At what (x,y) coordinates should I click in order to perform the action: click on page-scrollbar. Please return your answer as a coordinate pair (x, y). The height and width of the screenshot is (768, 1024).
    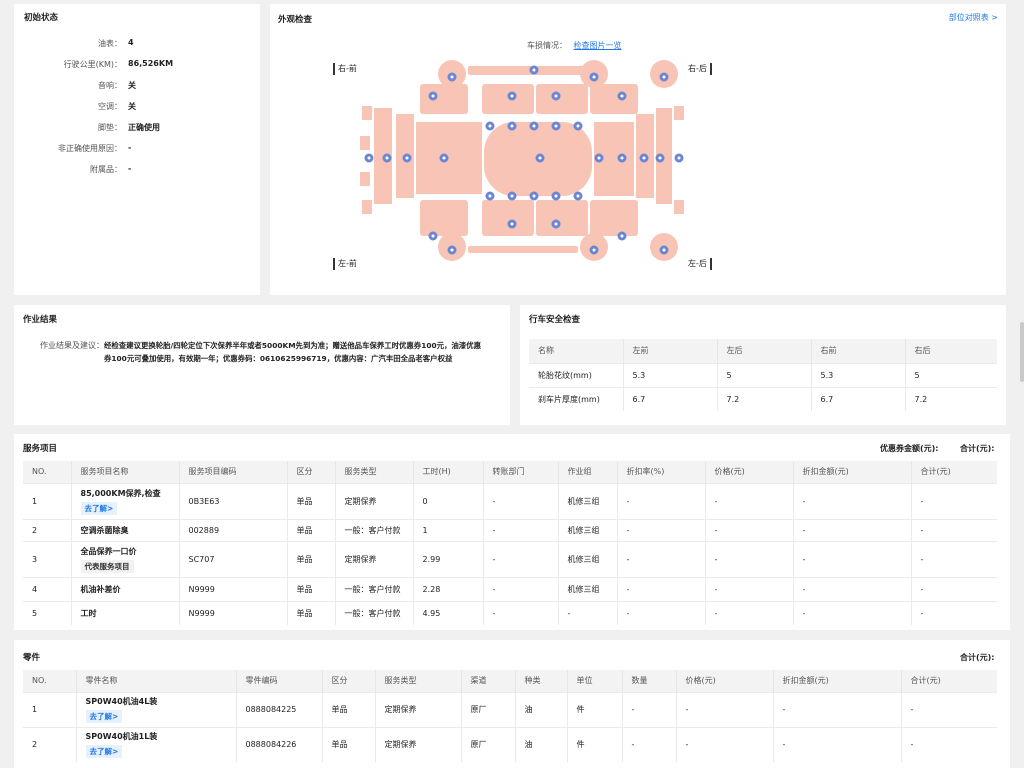
    Looking at the image, I should click on (1022, 352).